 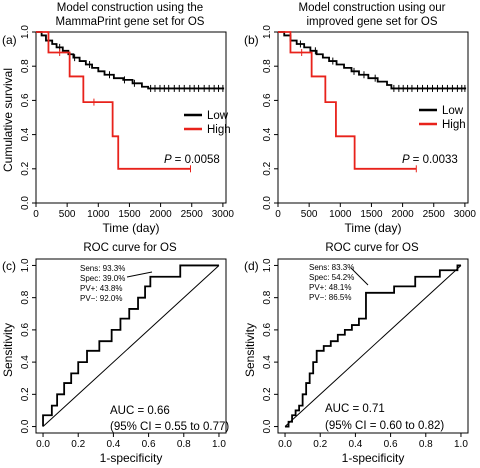 What do you see at coordinates (130, 60) in the screenshot?
I see `km-curve-a-low` at bounding box center [130, 60].